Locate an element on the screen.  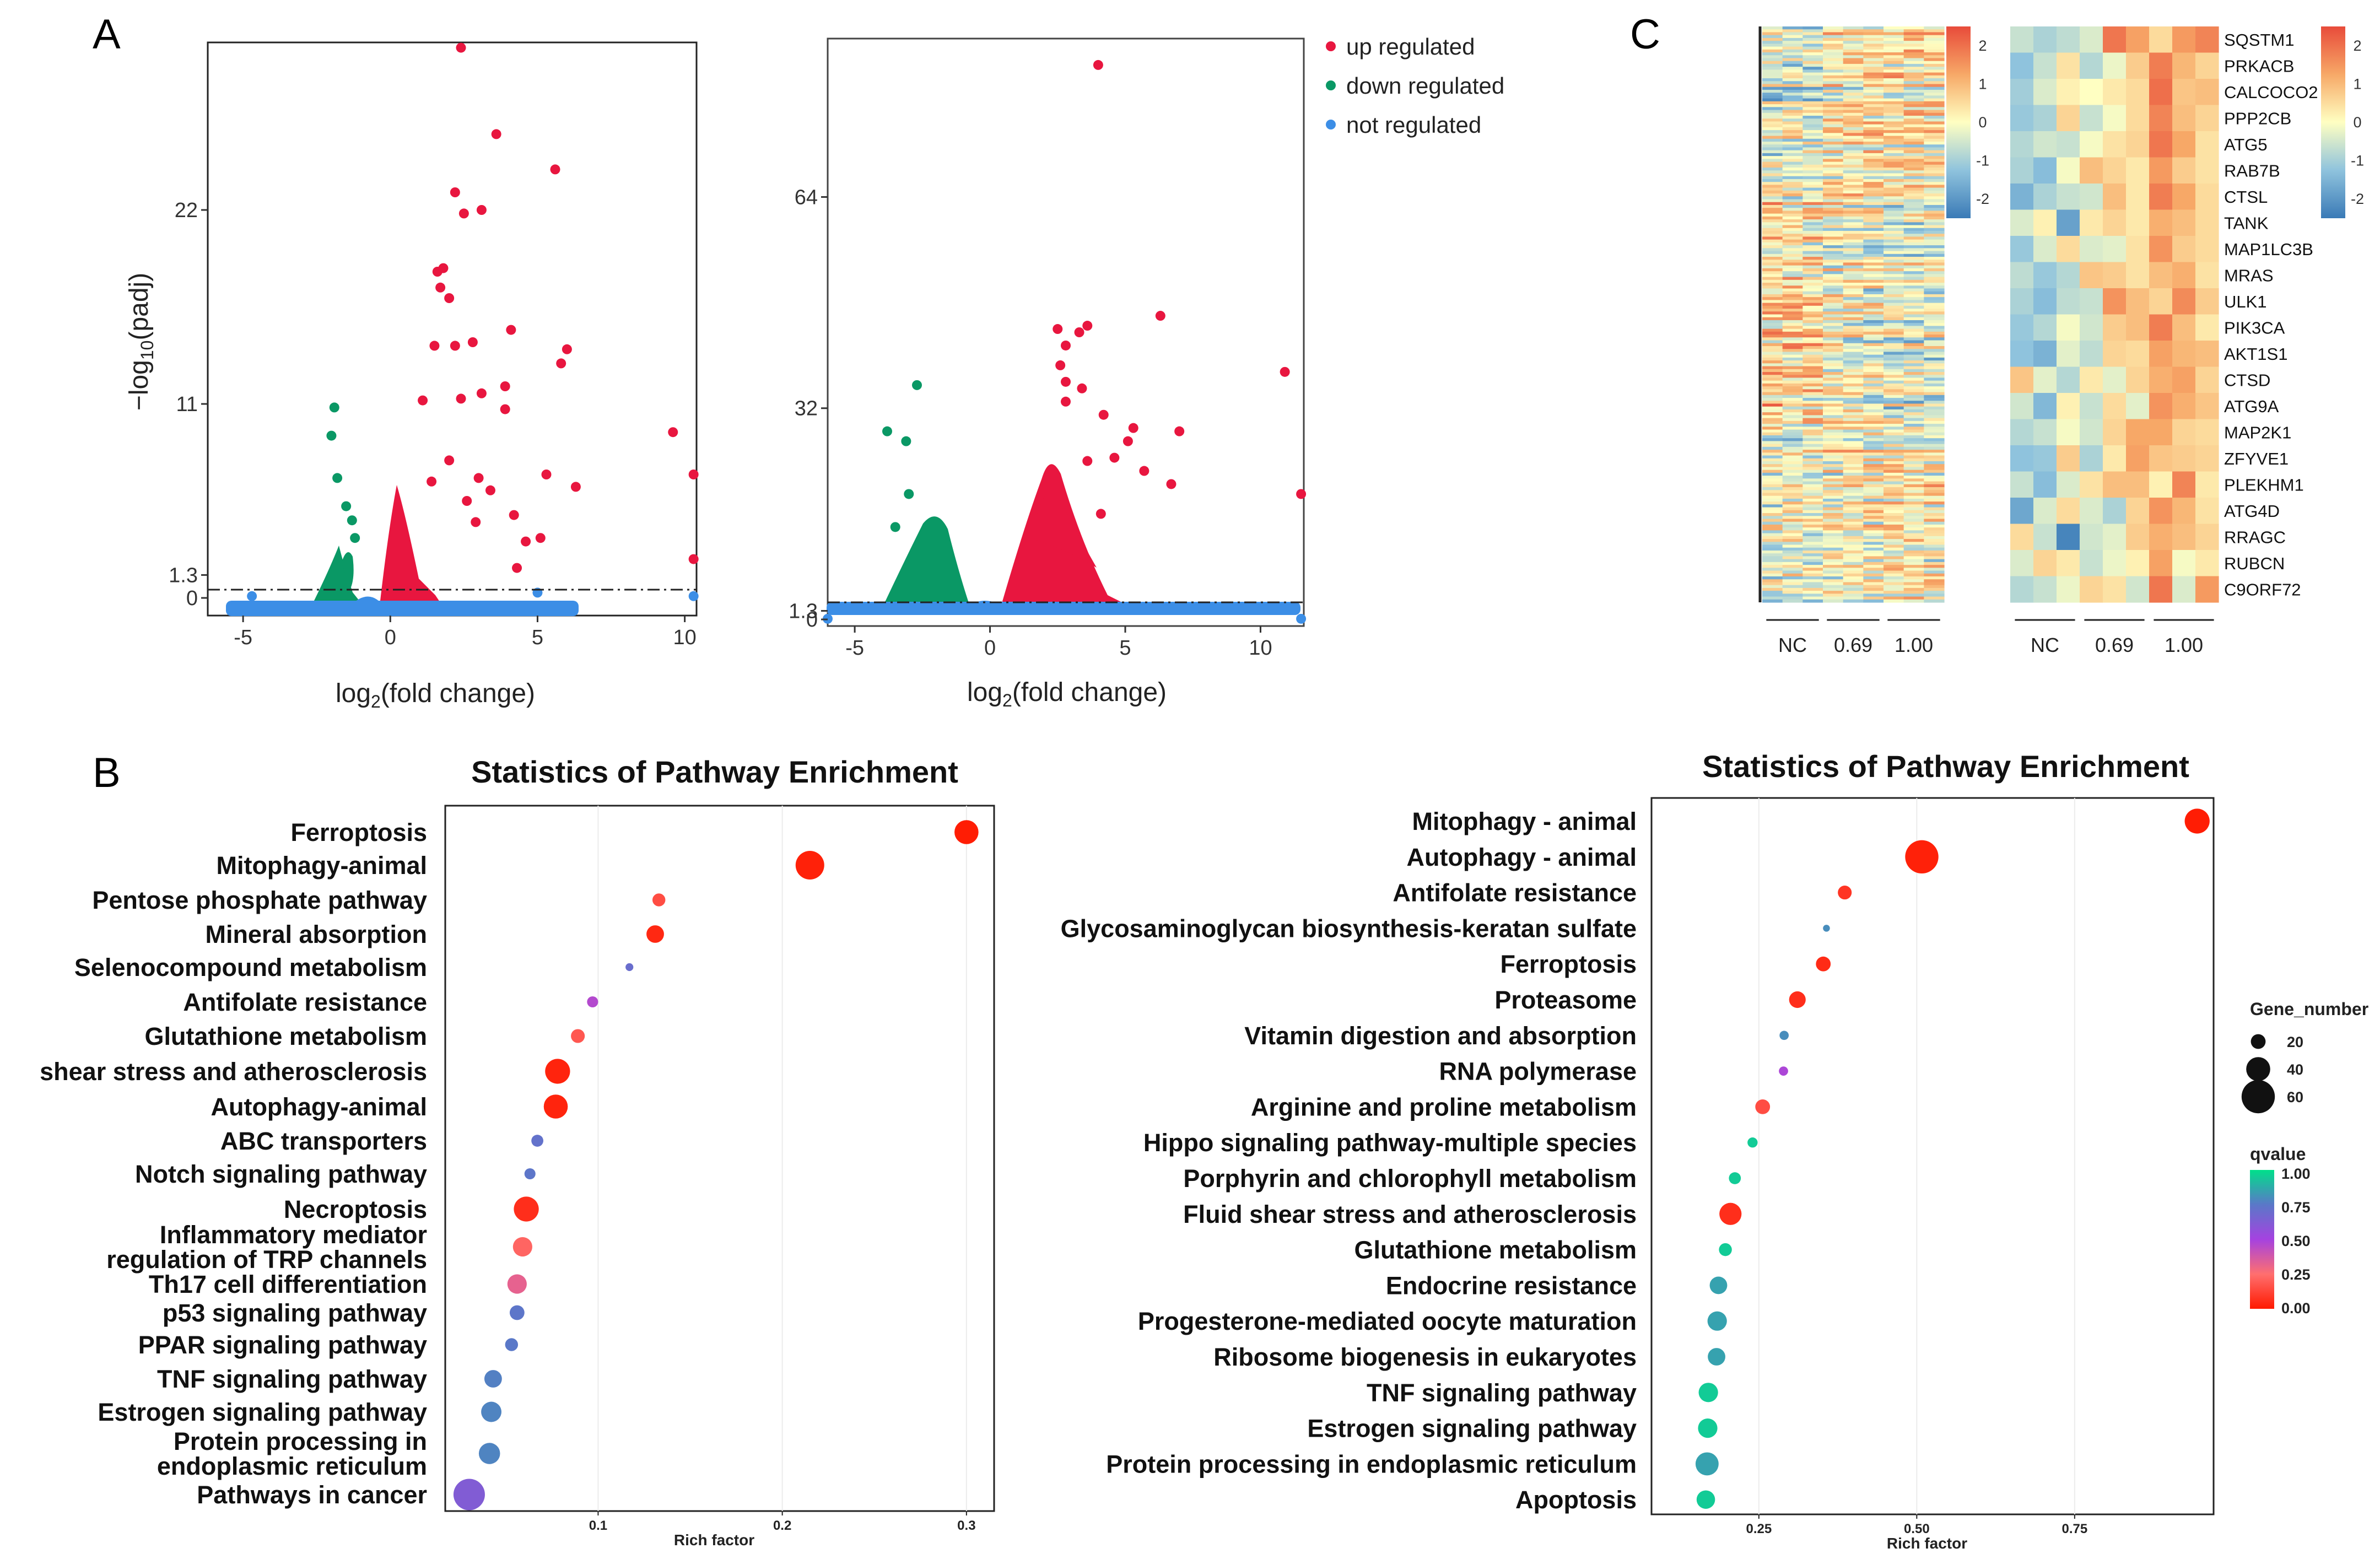
legend-label: not regulated is located at coordinates (1413, 125).